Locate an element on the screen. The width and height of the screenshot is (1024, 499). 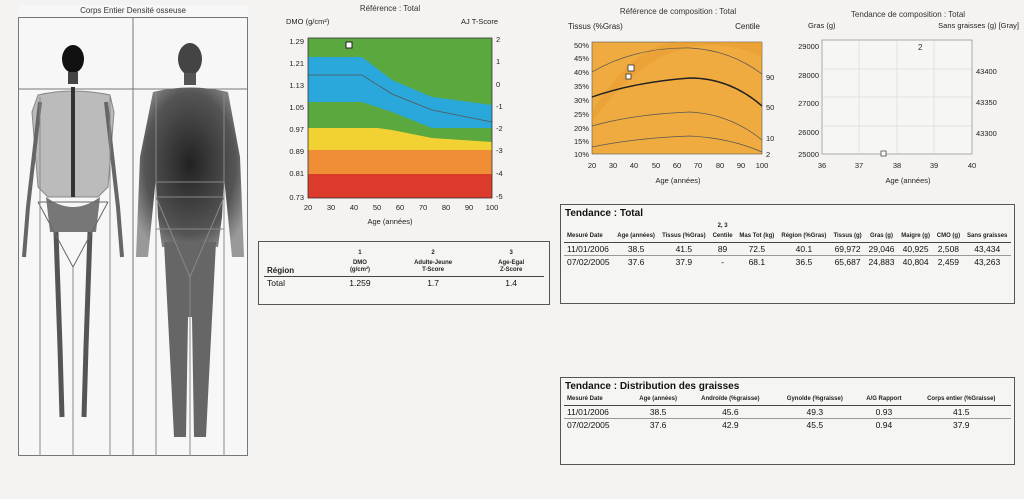
tick: 38 is located at coordinates (897, 165).